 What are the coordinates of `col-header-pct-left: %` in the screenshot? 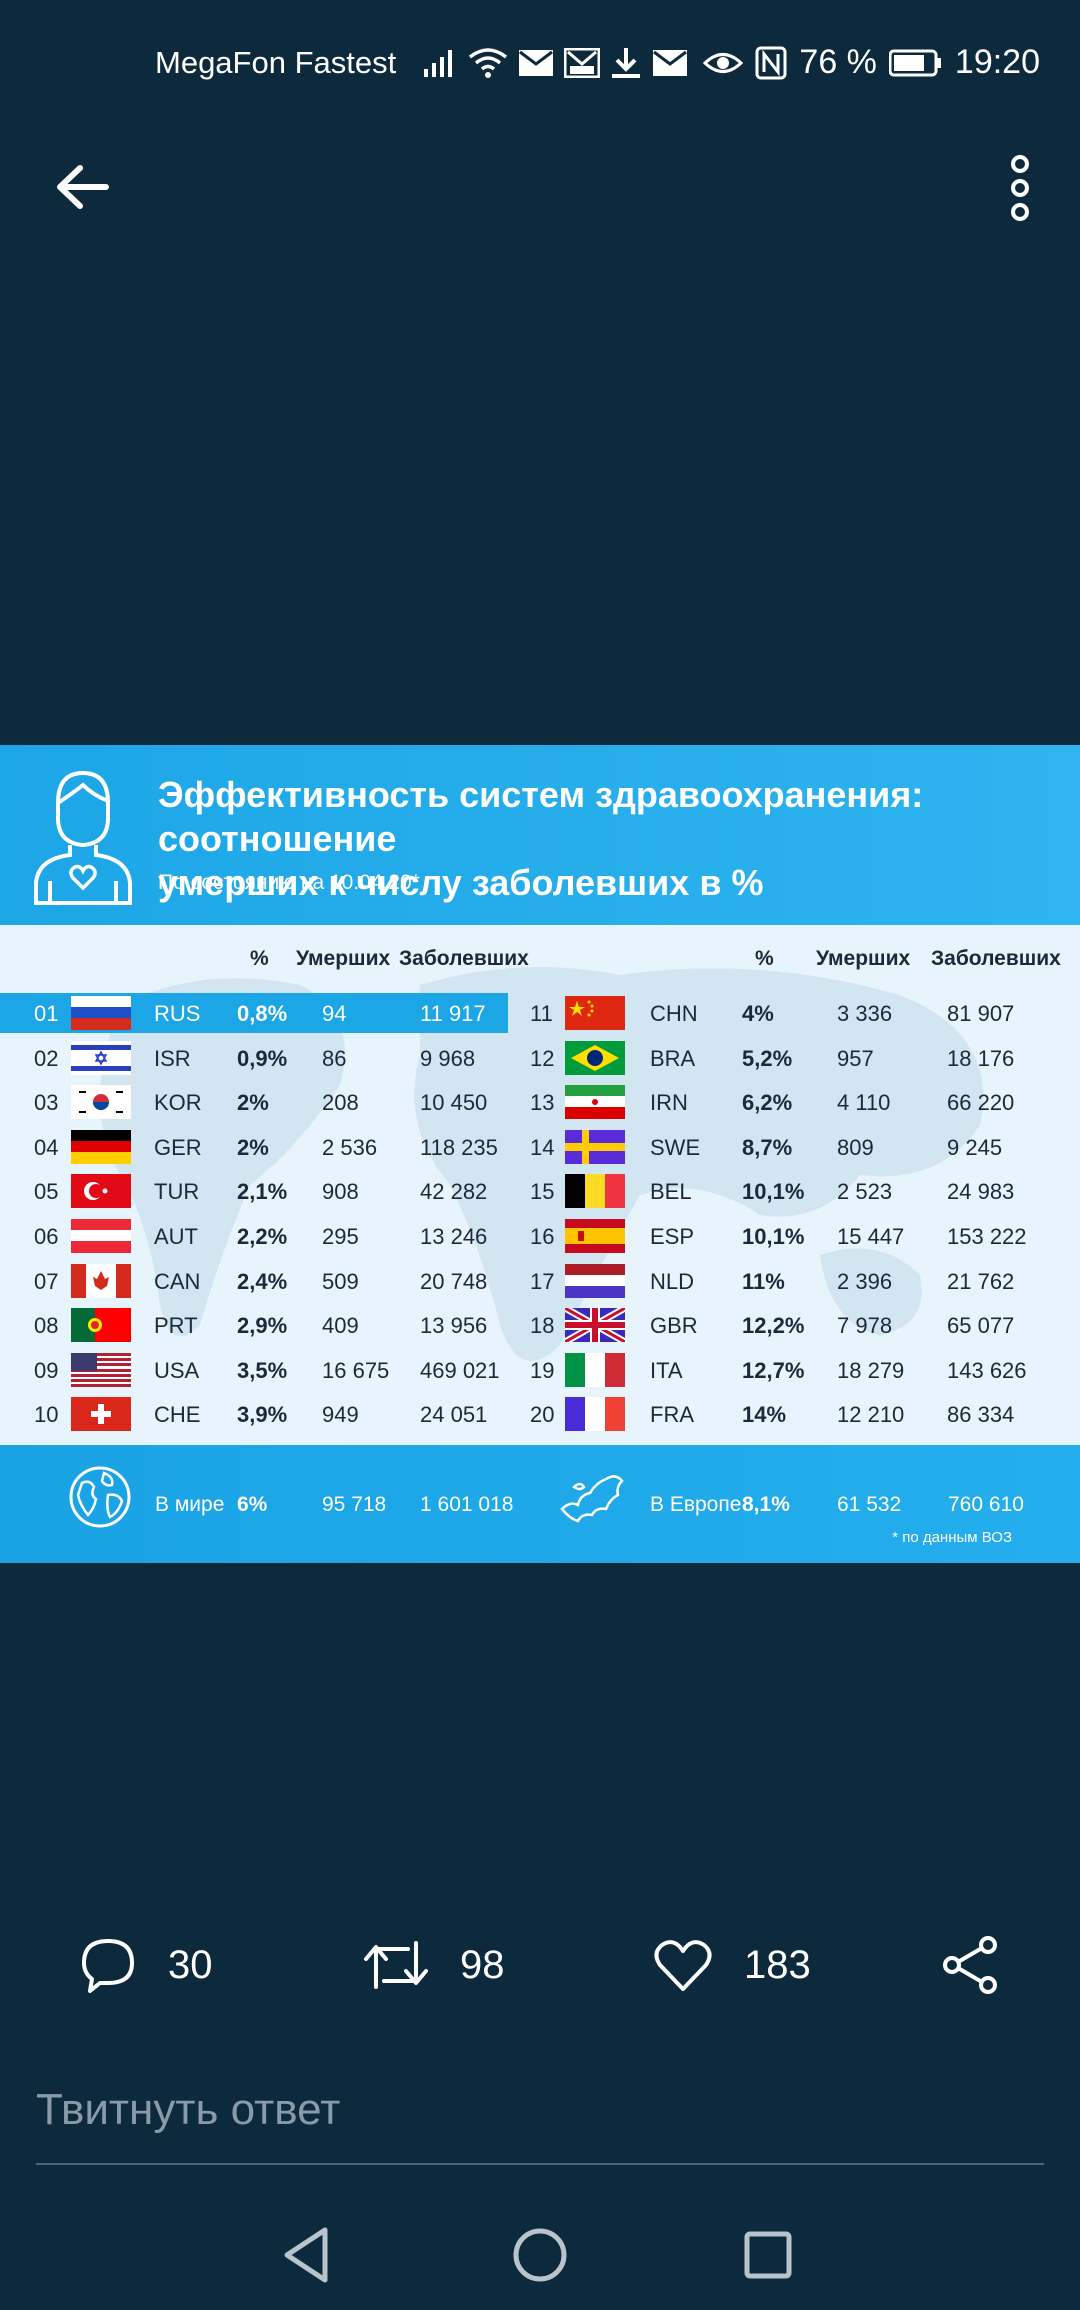 It's located at (259, 958).